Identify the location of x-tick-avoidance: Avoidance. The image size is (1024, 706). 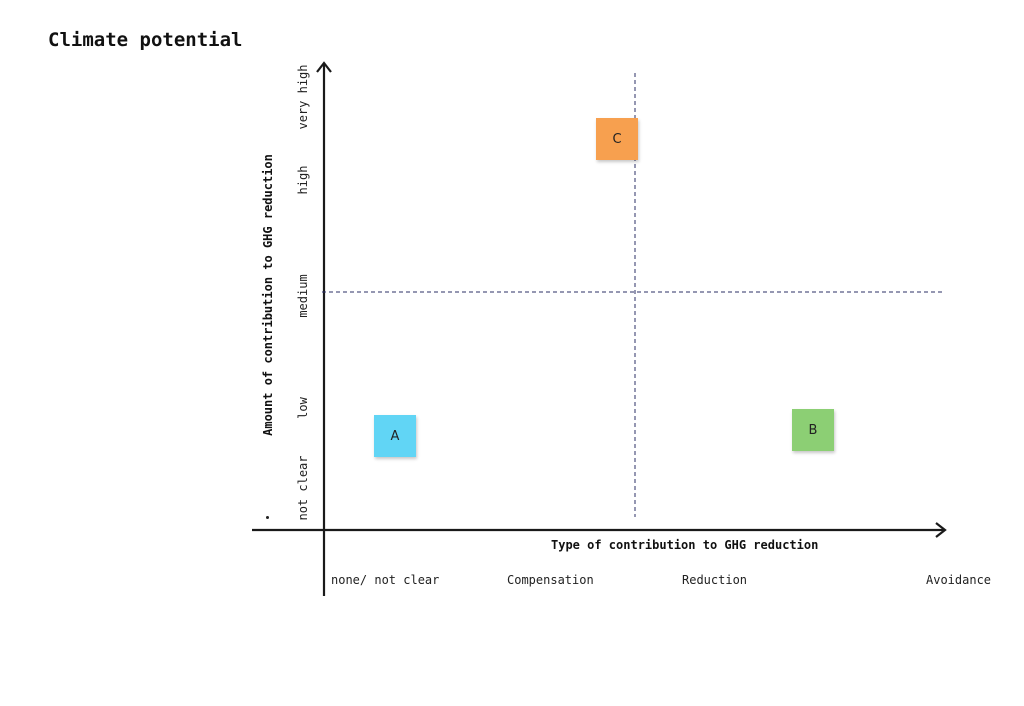
(959, 580).